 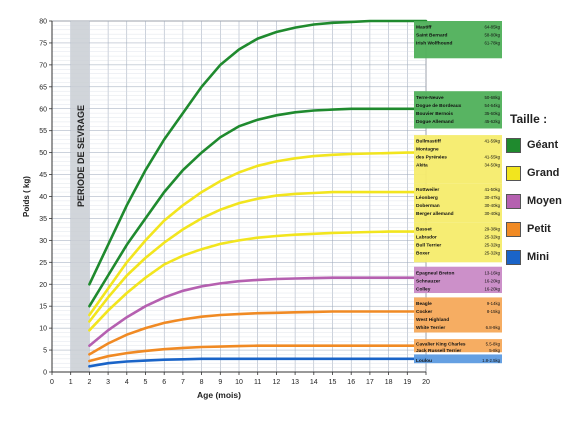 I want to click on x-tick-label: 0, so click(x=52, y=382).